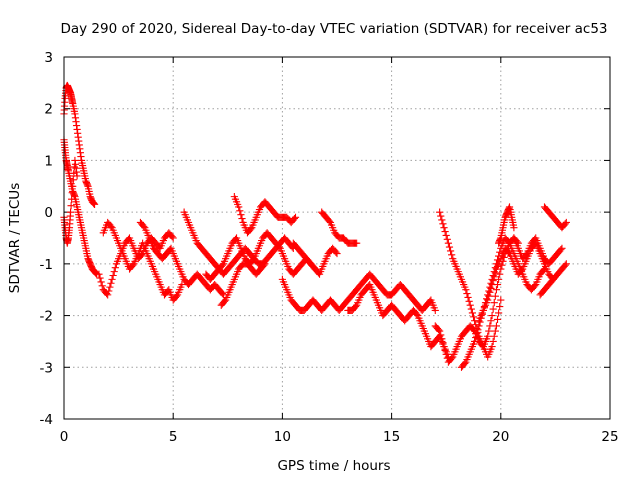 The height and width of the screenshot is (480, 640). Describe the element at coordinates (339, 437) in the screenshot. I see `x-tick-labels: 0 5 10 15 20 25` at that location.